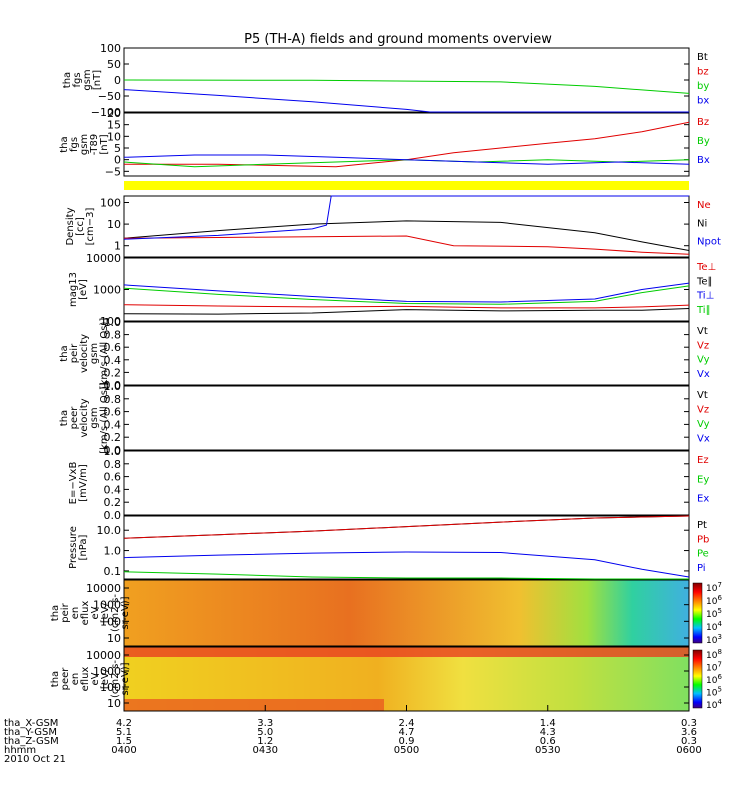 The width and height of the screenshot is (750, 804). Describe the element at coordinates (87, 79) in the screenshot. I see `y-axis-label: gsm` at that location.